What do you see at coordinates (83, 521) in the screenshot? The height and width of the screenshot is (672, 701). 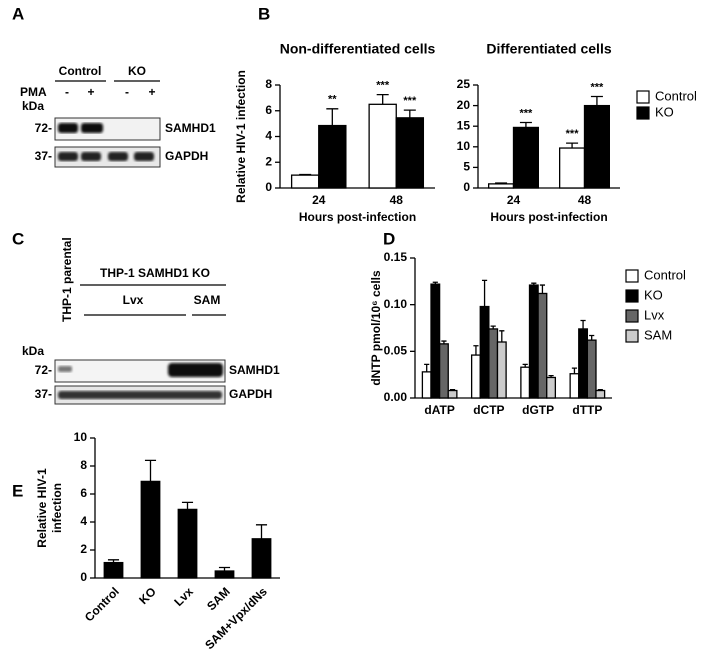 I see `y-tick-label: 4` at bounding box center [83, 521].